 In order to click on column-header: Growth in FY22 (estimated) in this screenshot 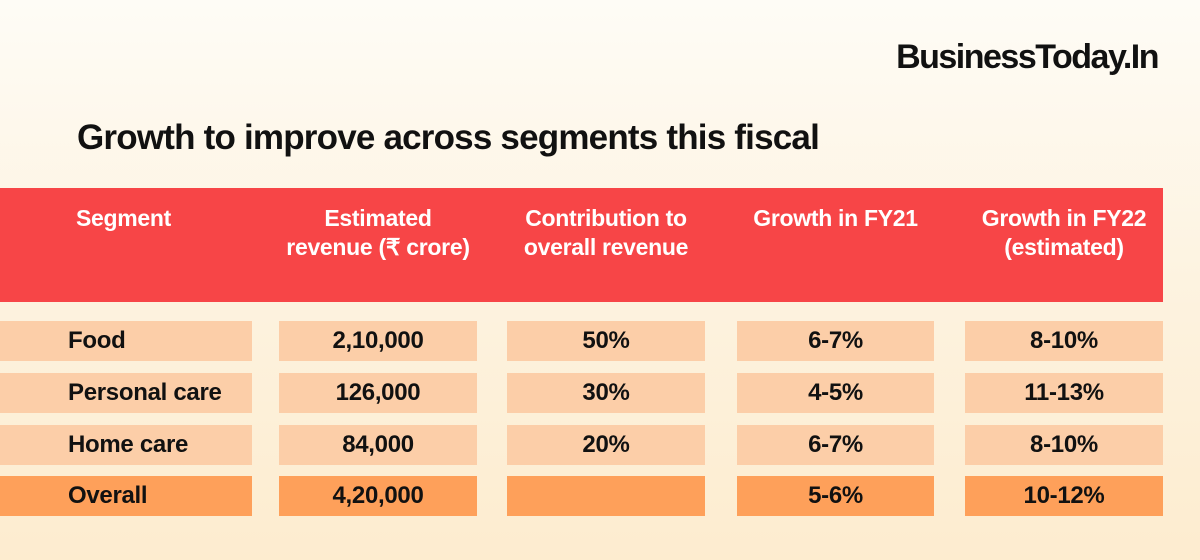, I will do `click(1064, 232)`.